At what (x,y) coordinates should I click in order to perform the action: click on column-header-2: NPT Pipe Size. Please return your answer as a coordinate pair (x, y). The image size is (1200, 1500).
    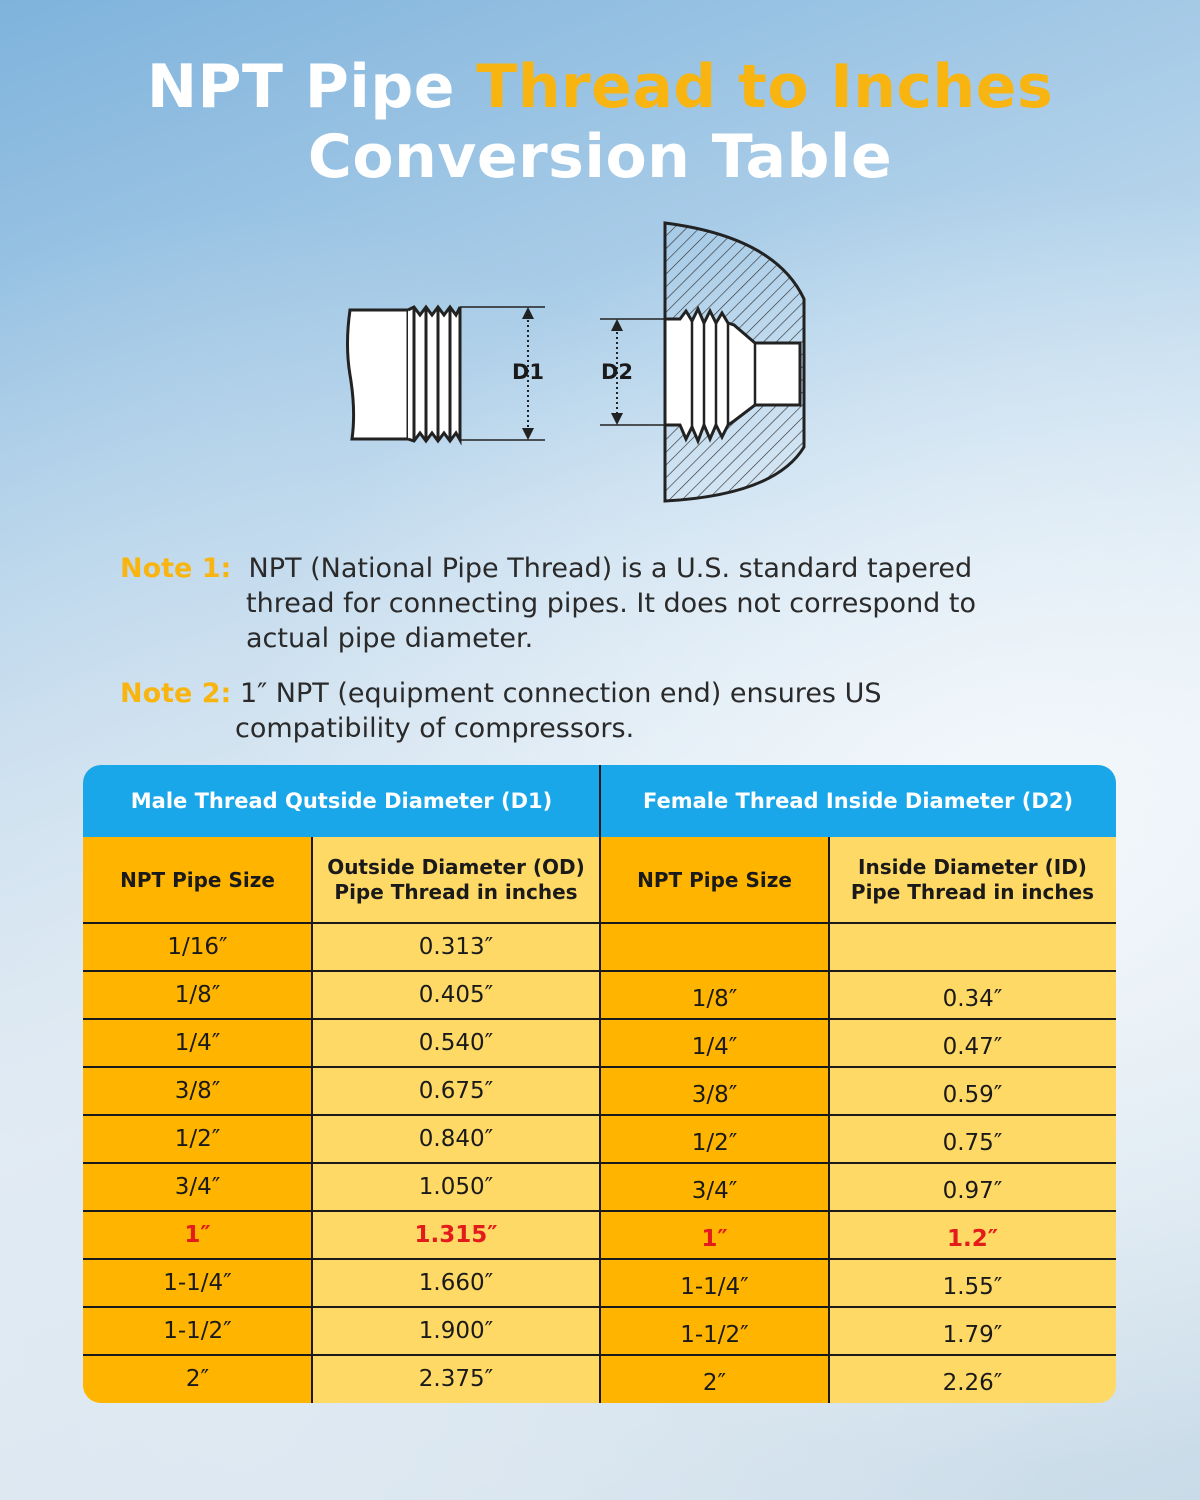
    Looking at the image, I should click on (714, 880).